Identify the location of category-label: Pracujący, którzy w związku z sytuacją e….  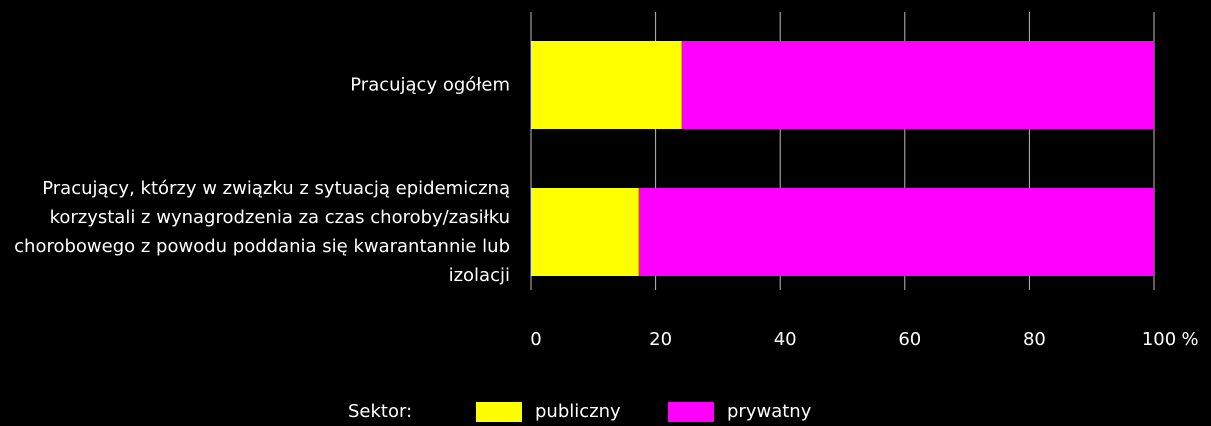
(262, 232).